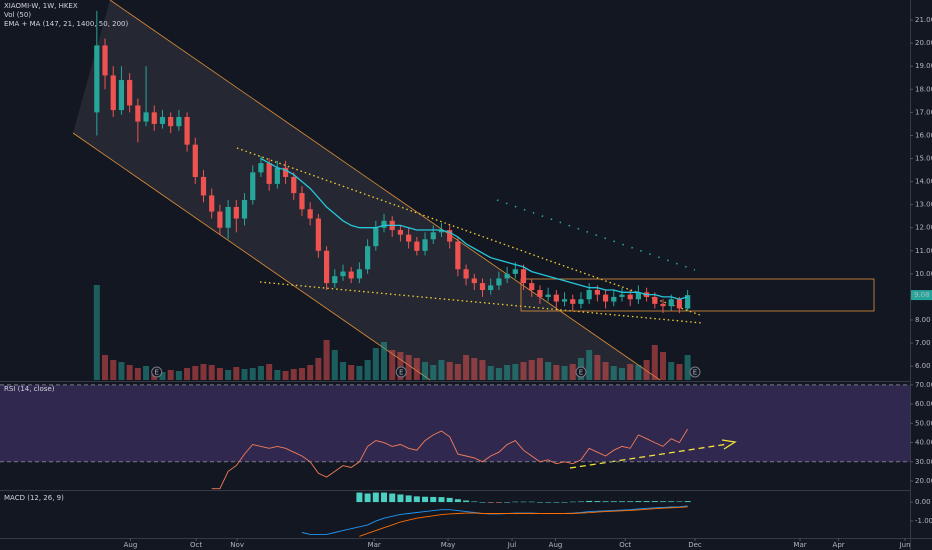  What do you see at coordinates (66, 24) in the screenshot?
I see `ema-title: EMA + MA (147, 21, 1400, 50, 200)` at bounding box center [66, 24].